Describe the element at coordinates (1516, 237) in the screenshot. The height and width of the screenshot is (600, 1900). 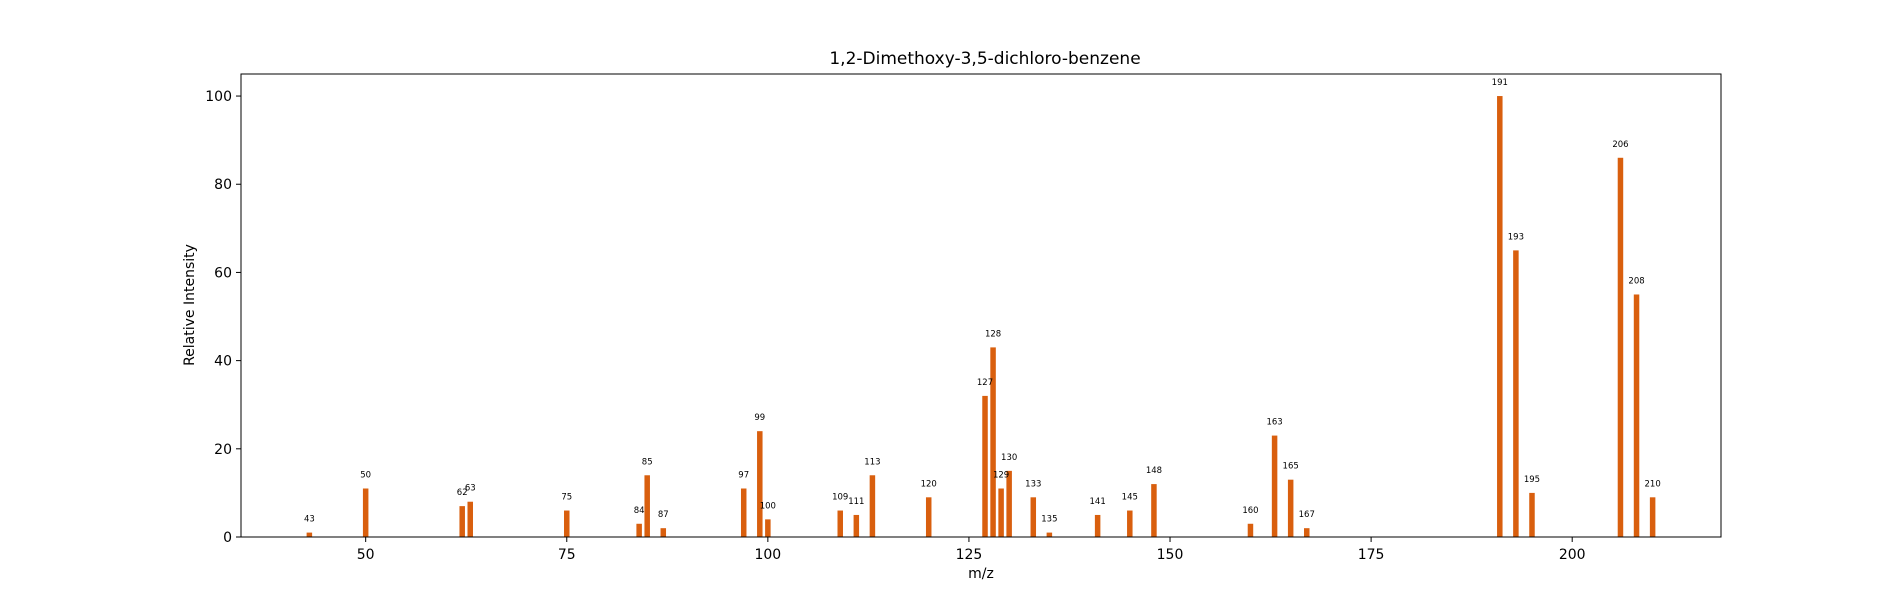
I see `bar-label-mz-193: 193` at that location.